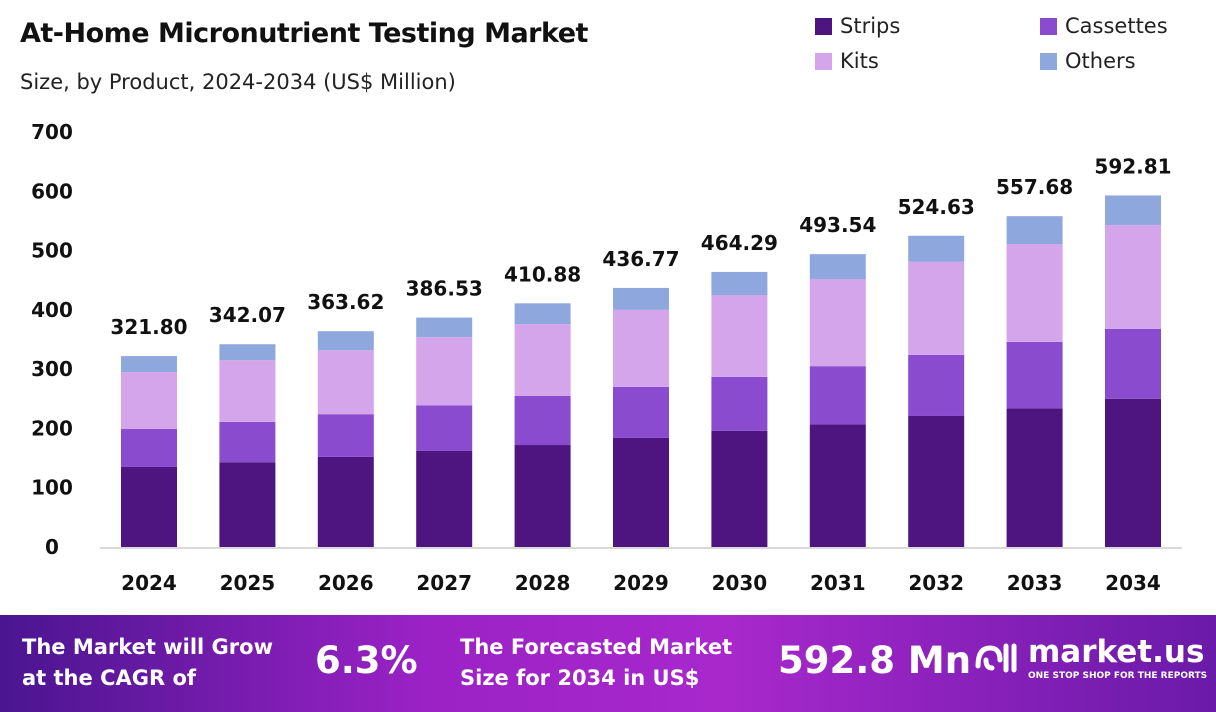  What do you see at coordinates (1116, 652) in the screenshot?
I see `logo-name: market.us` at bounding box center [1116, 652].